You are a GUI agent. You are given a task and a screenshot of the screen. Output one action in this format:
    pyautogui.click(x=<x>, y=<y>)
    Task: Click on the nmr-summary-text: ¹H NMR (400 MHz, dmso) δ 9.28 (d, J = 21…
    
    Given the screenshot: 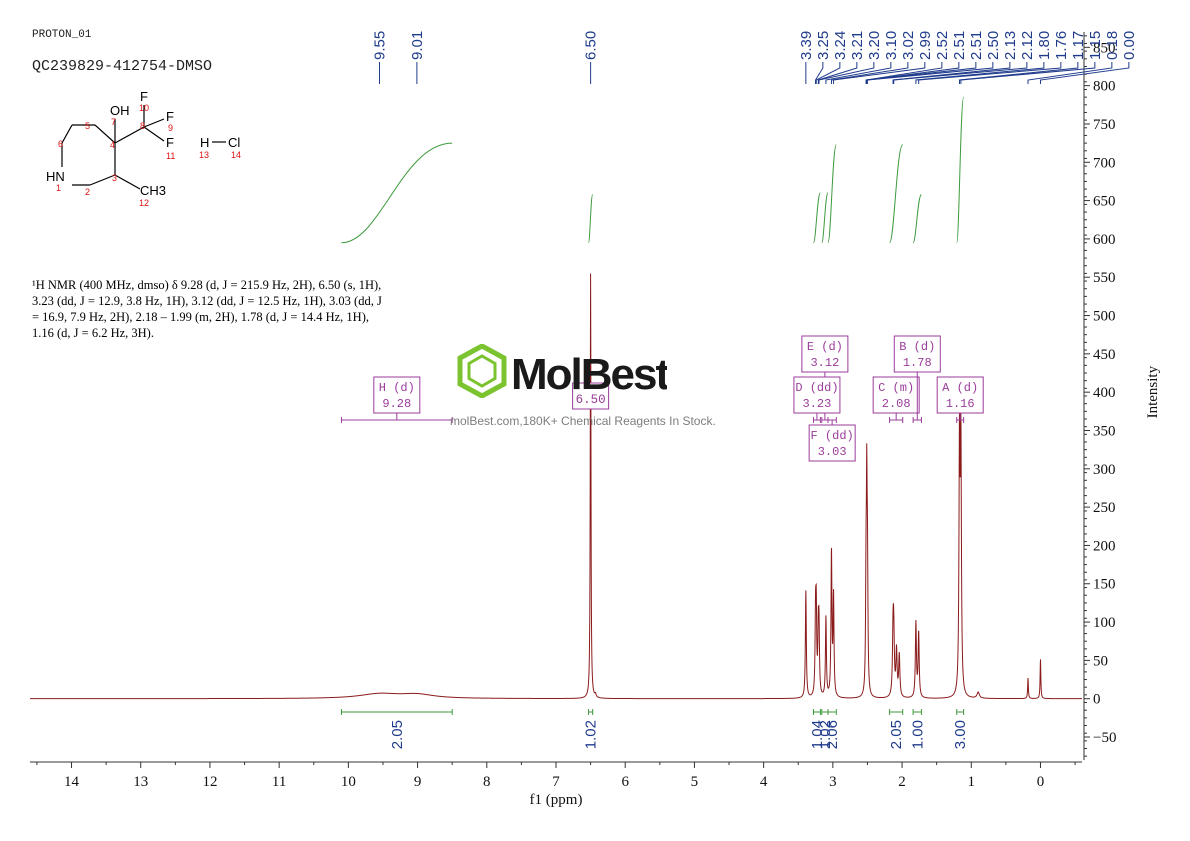 What is the action you would take?
    pyautogui.click(x=252, y=309)
    